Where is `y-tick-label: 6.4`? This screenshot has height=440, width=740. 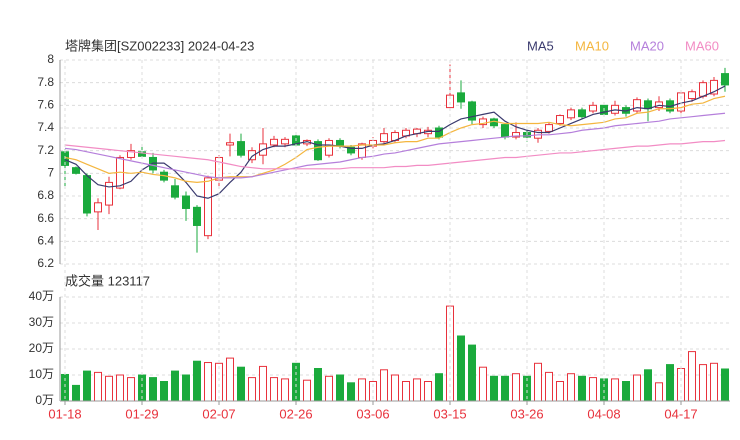
y-tick-label: 6.4 is located at coordinates (45, 241).